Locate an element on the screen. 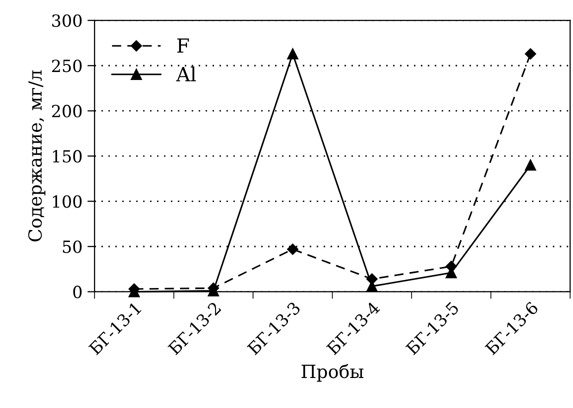 The width and height of the screenshot is (573, 408). y-tick-label: 250 is located at coordinates (67, 66).